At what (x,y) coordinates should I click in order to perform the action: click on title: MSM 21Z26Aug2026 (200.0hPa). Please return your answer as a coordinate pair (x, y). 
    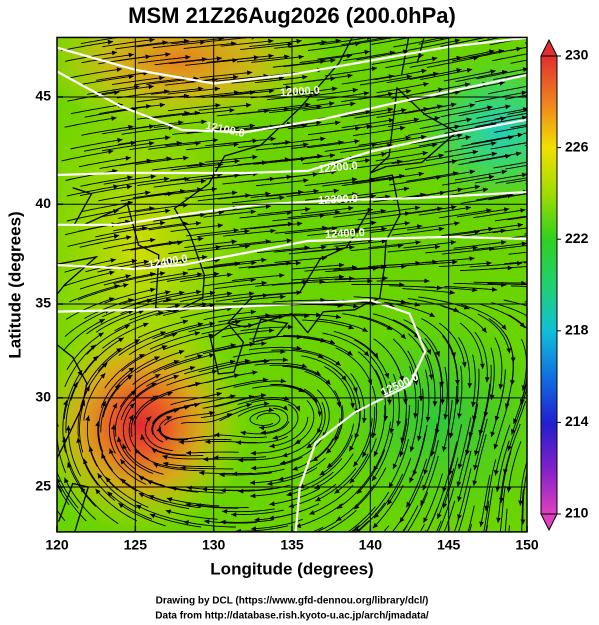
    Looking at the image, I should click on (292, 15).